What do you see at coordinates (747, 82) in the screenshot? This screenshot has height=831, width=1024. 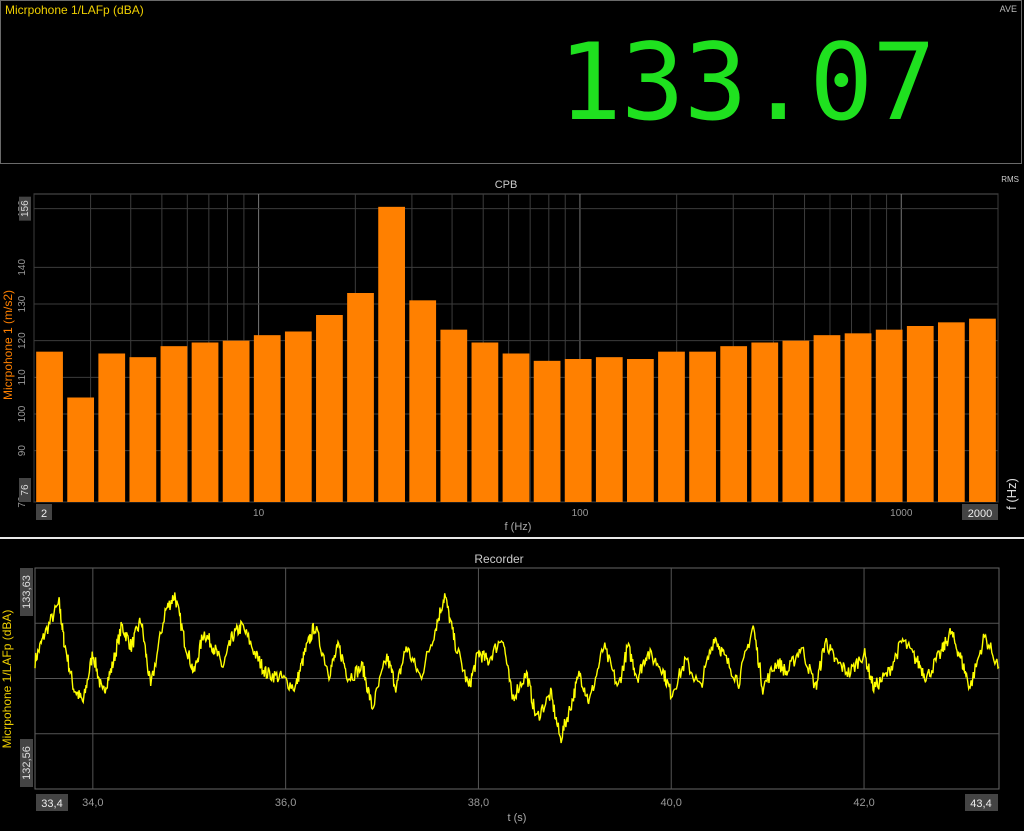 I see `meter-value: 133.07` at bounding box center [747, 82].